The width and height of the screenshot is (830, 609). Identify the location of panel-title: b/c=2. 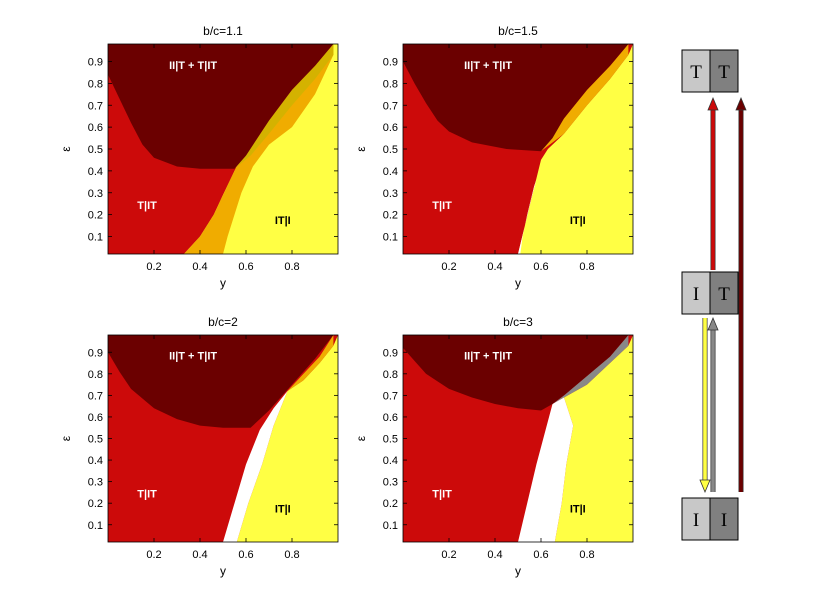
(223, 322).